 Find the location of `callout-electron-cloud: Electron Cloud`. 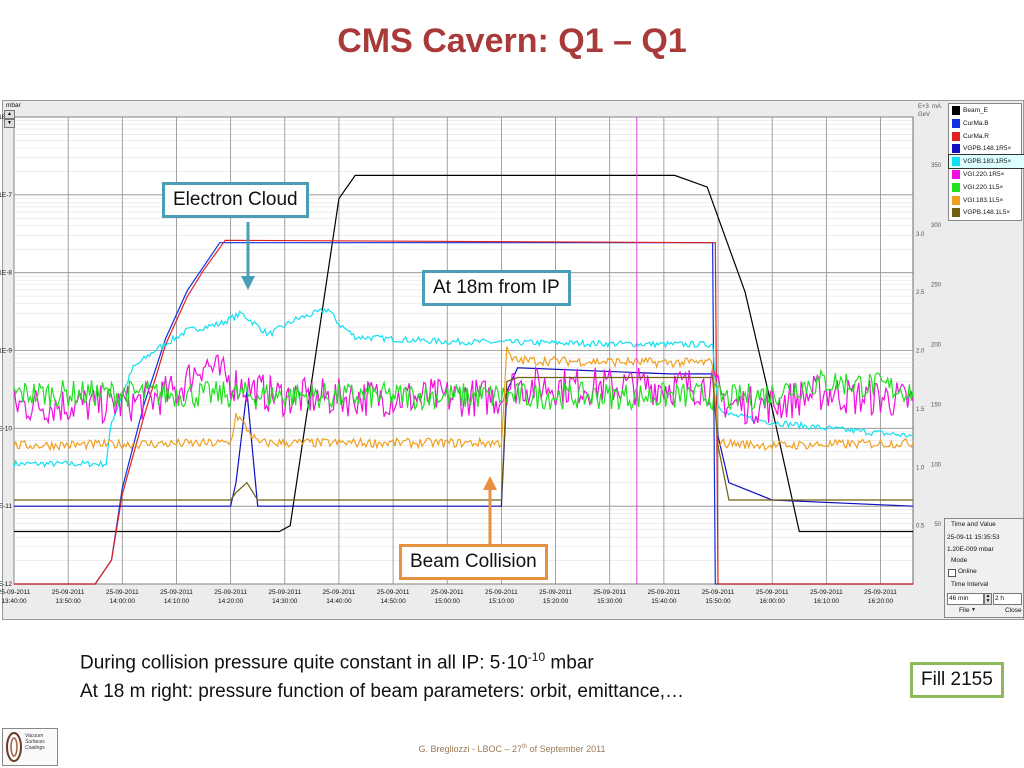

callout-electron-cloud: Electron Cloud is located at coordinates (235, 200).